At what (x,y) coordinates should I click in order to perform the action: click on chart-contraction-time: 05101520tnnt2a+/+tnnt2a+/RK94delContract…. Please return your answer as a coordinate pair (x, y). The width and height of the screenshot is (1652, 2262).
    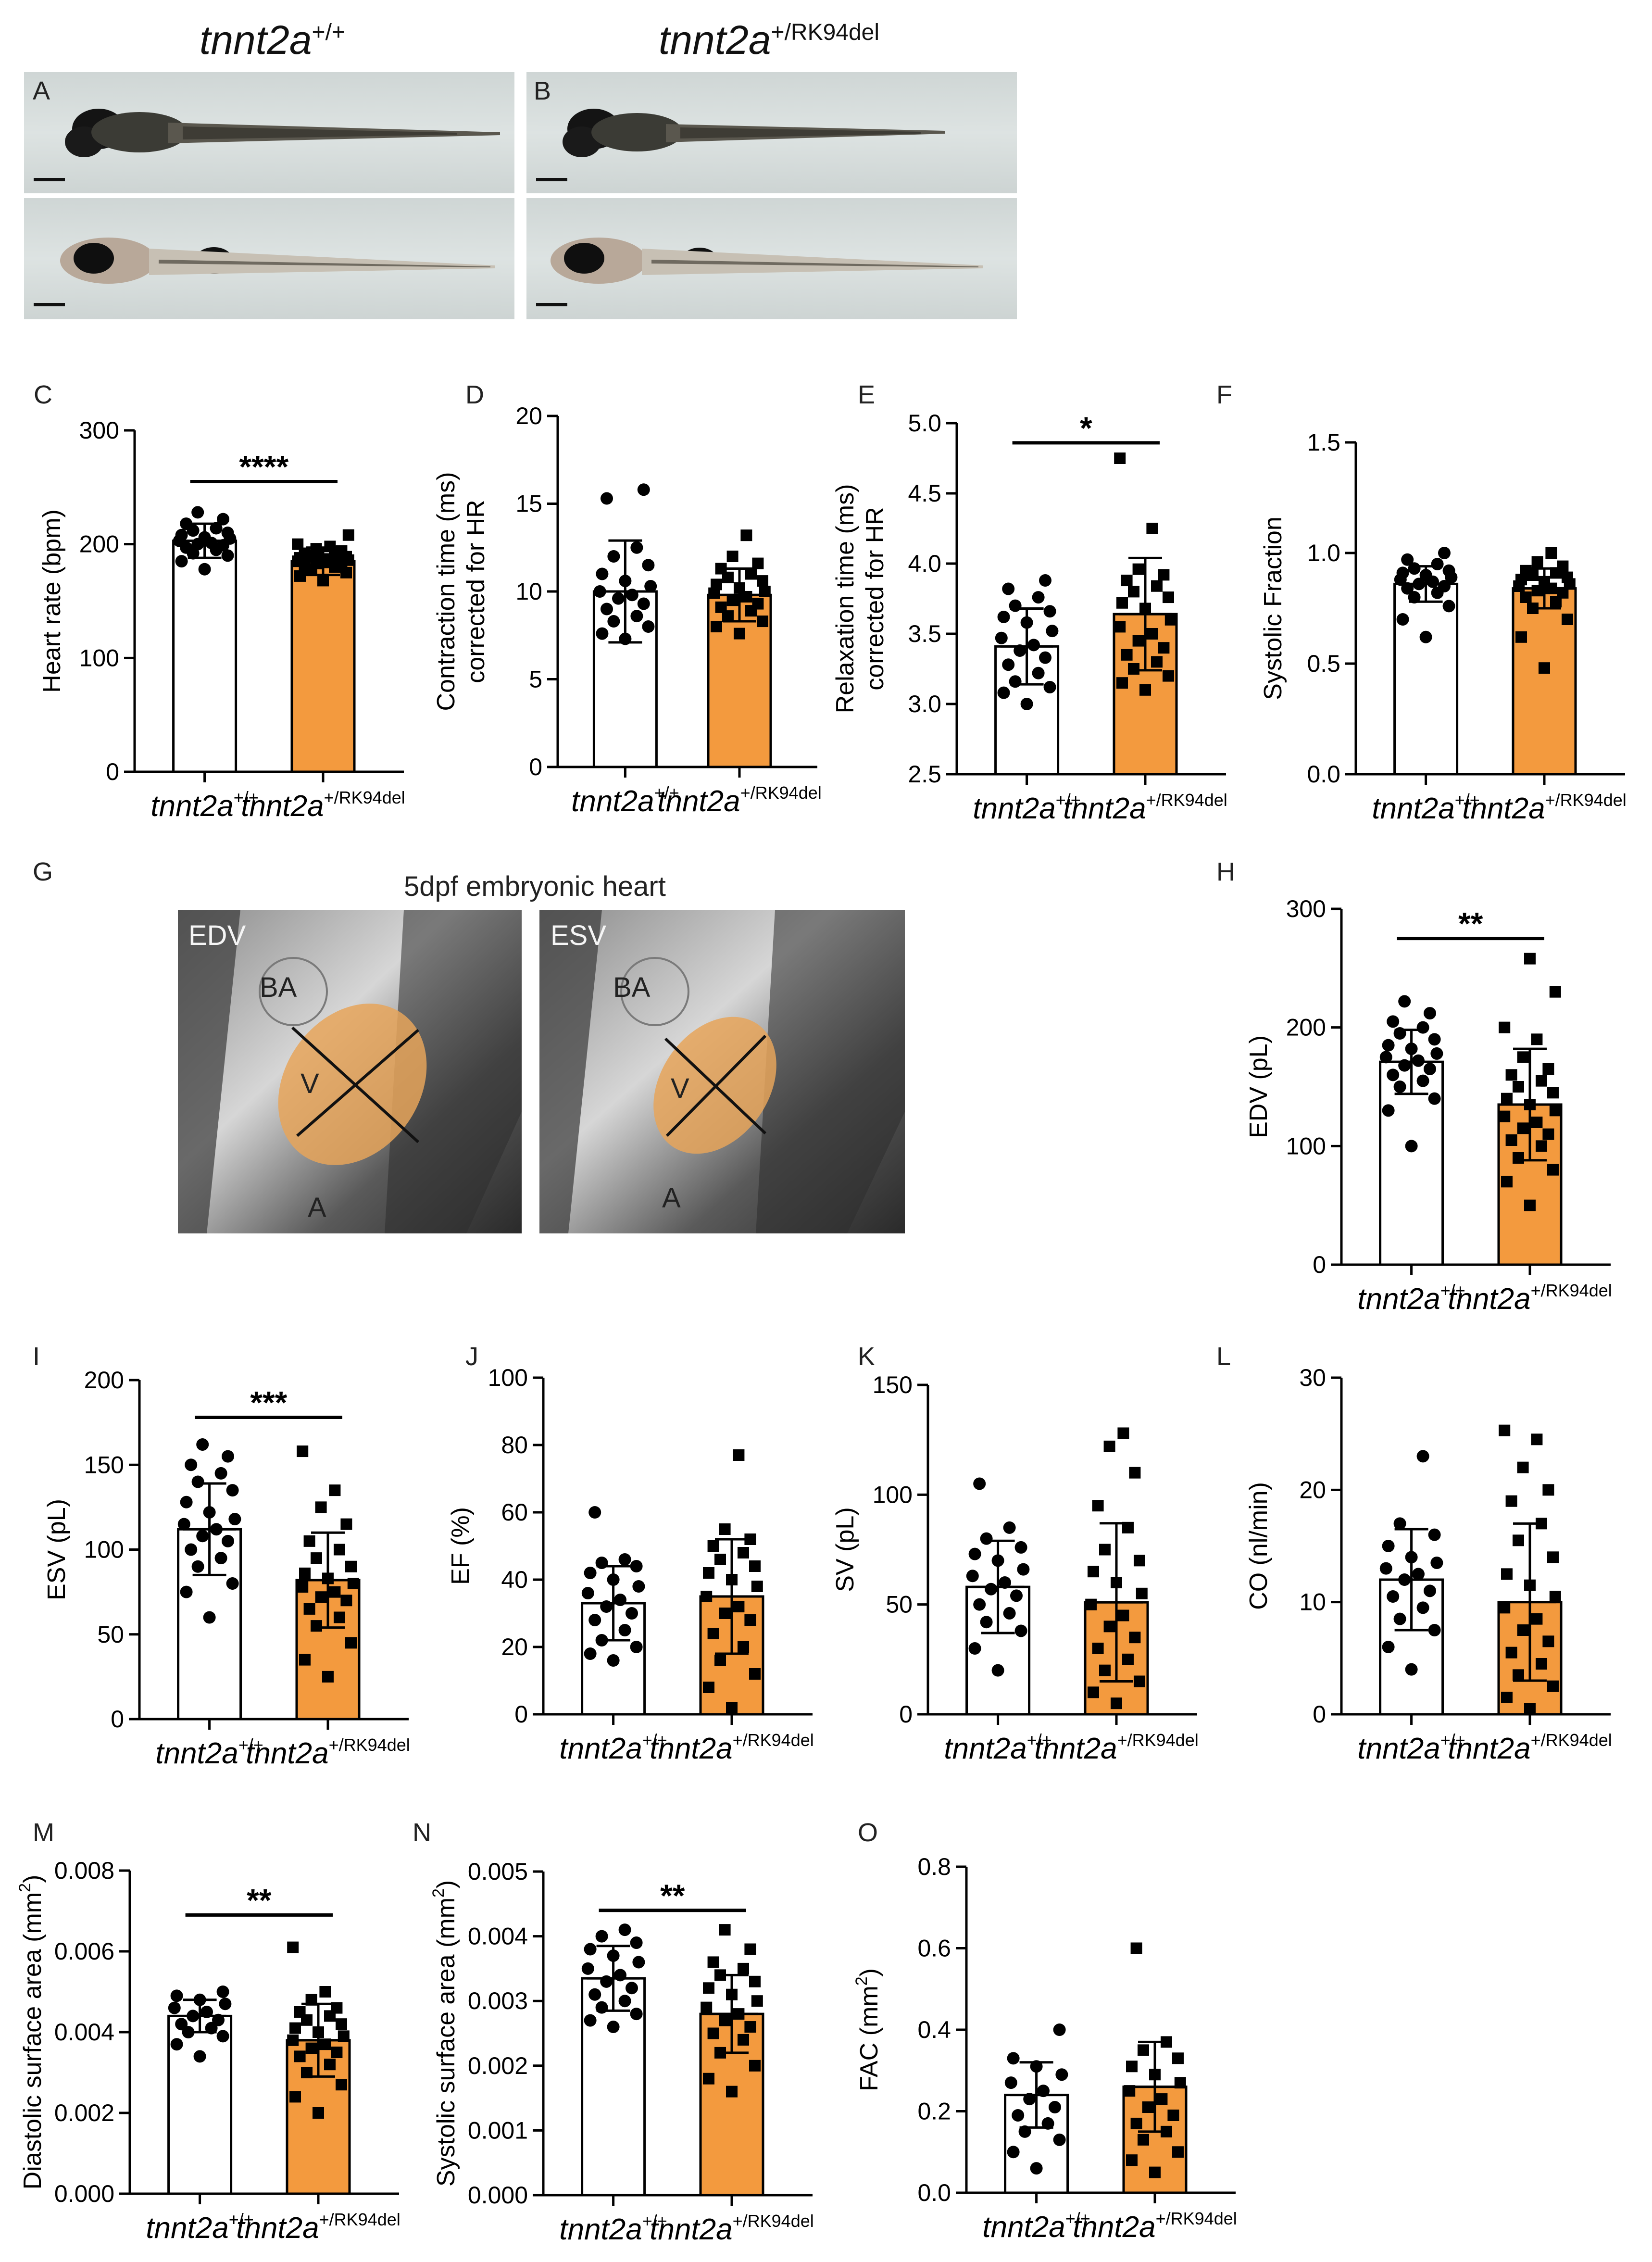
    Looking at the image, I should click on (628, 611).